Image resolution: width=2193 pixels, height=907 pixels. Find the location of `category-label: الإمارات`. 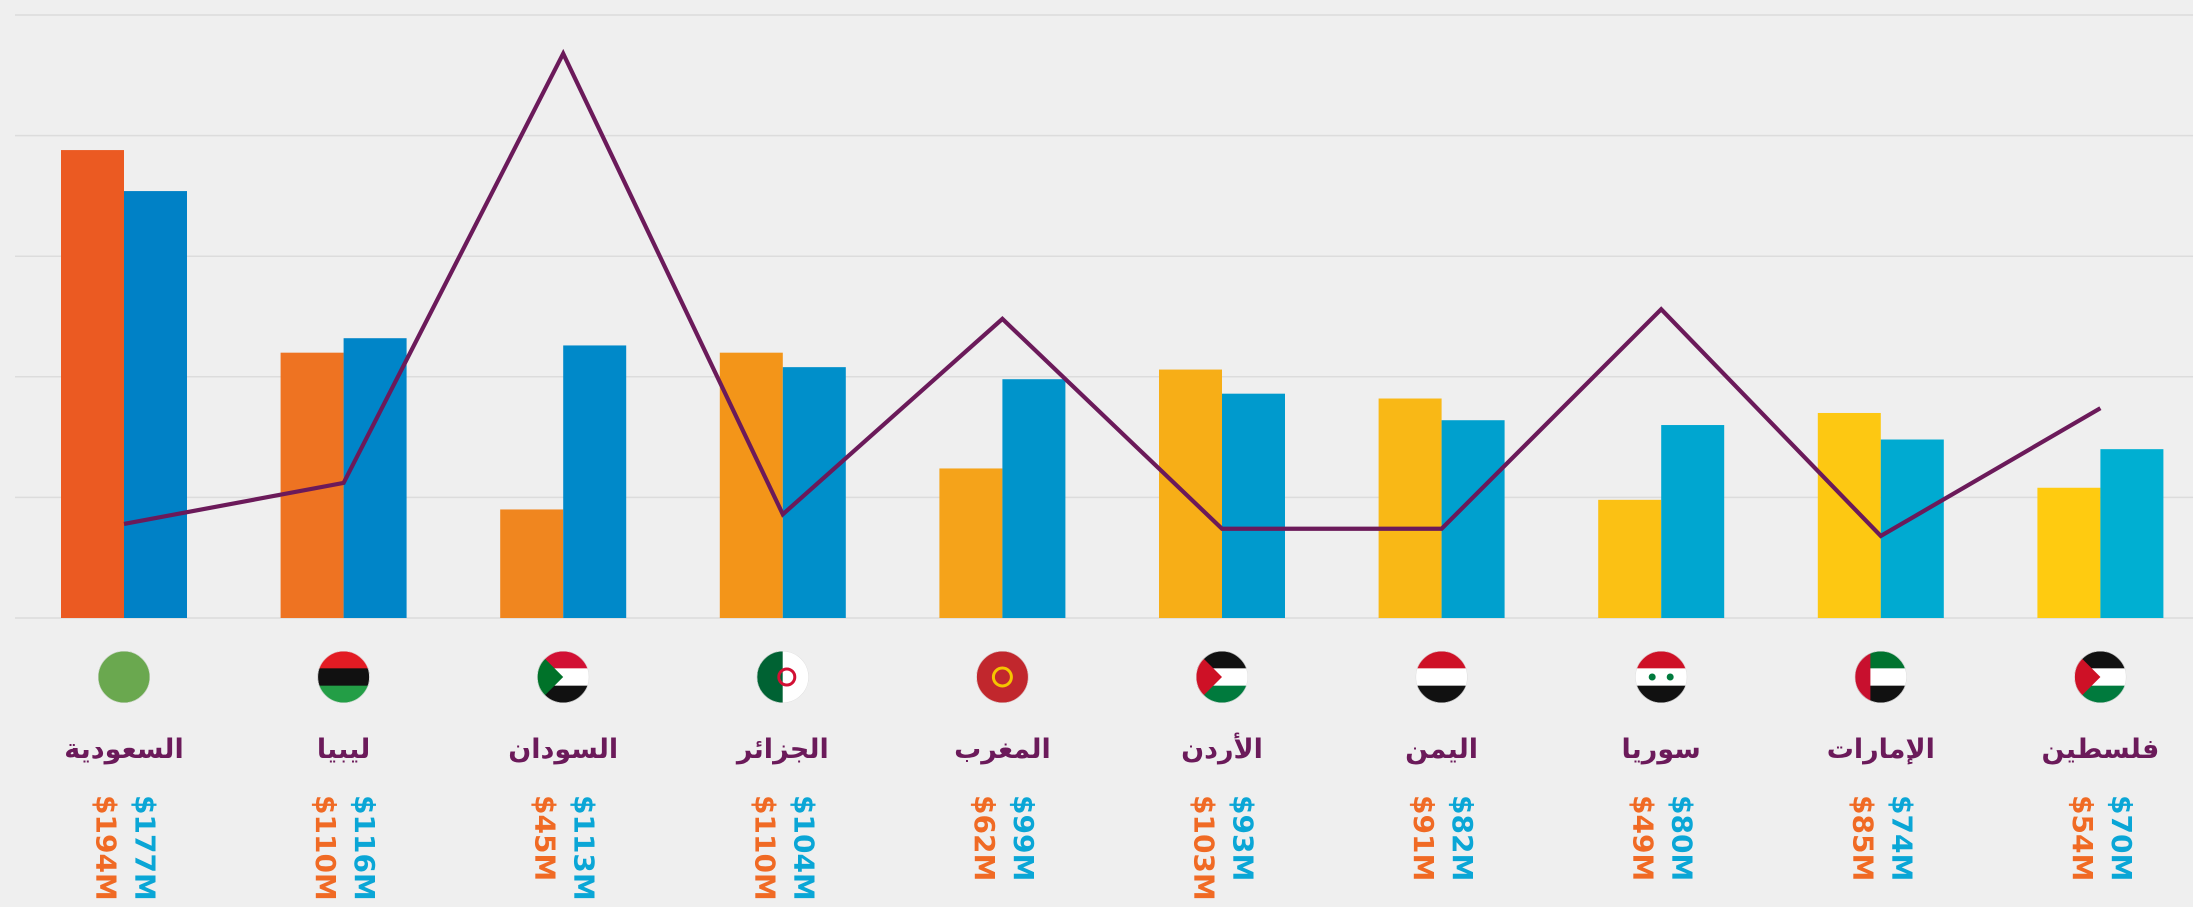

category-label: الإمارات is located at coordinates (1881, 749).